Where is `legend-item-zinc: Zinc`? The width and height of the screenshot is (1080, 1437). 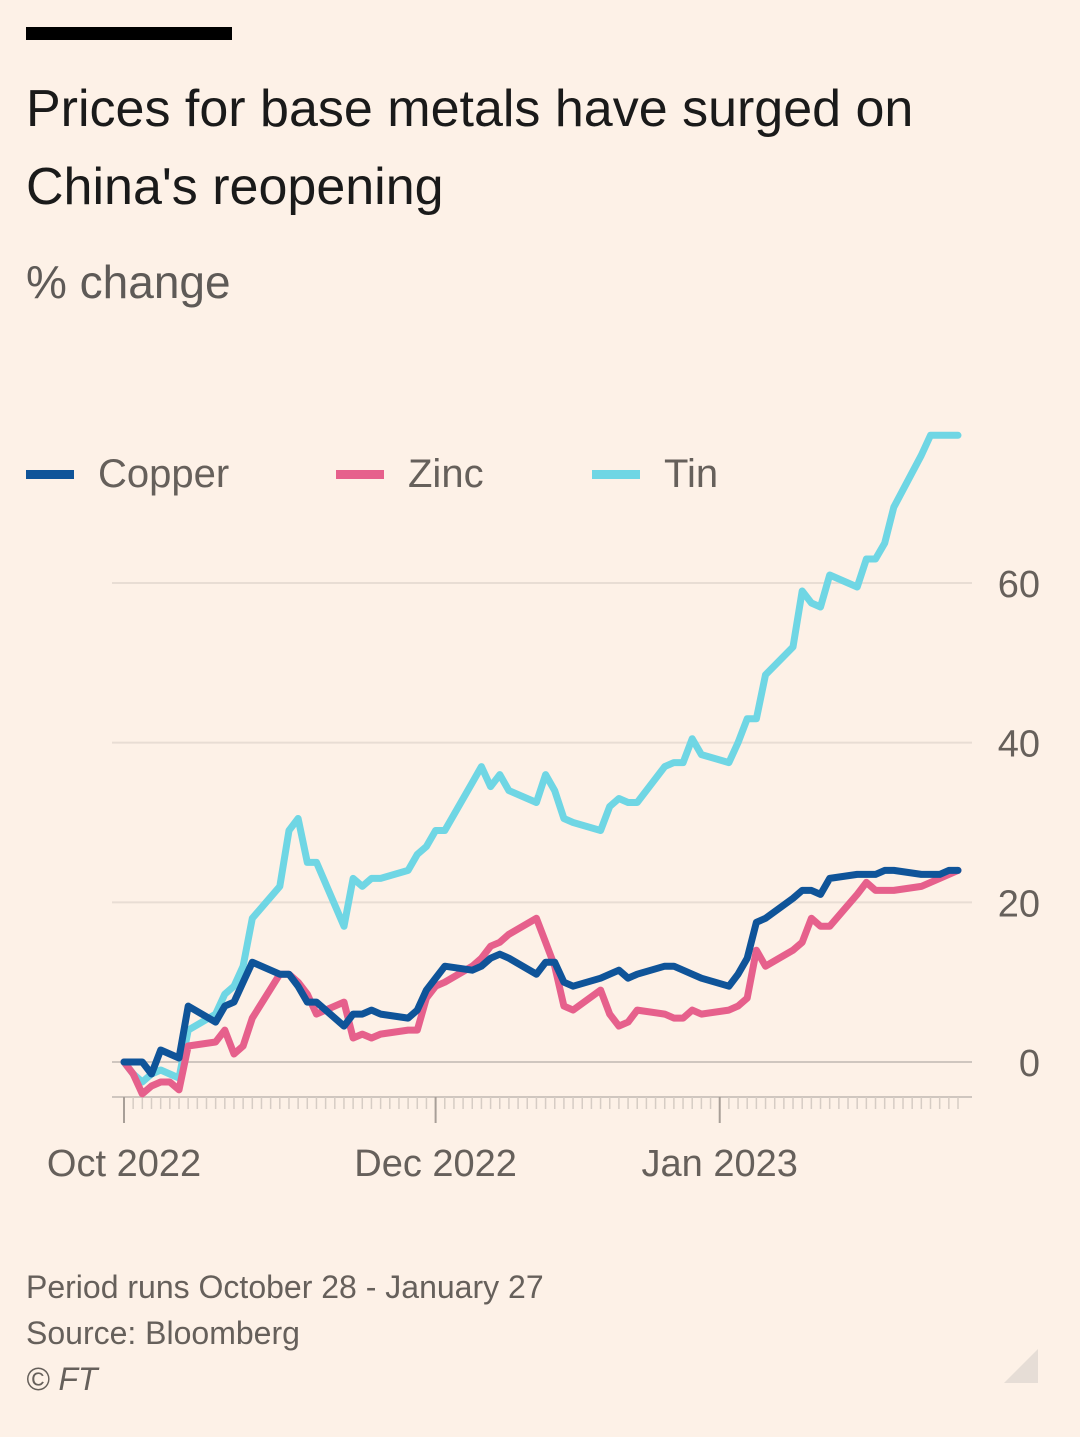 legend-item-zinc: Zinc is located at coordinates (410, 474).